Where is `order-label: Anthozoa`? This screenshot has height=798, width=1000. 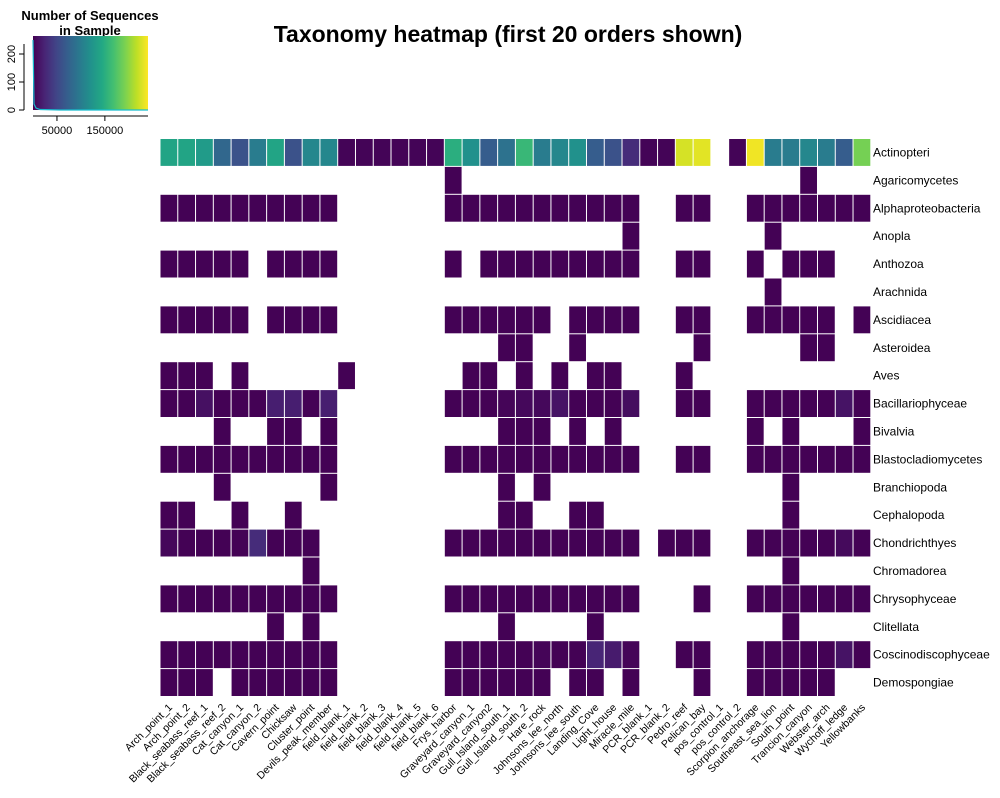
order-label: Anthozoa is located at coordinates (898, 264).